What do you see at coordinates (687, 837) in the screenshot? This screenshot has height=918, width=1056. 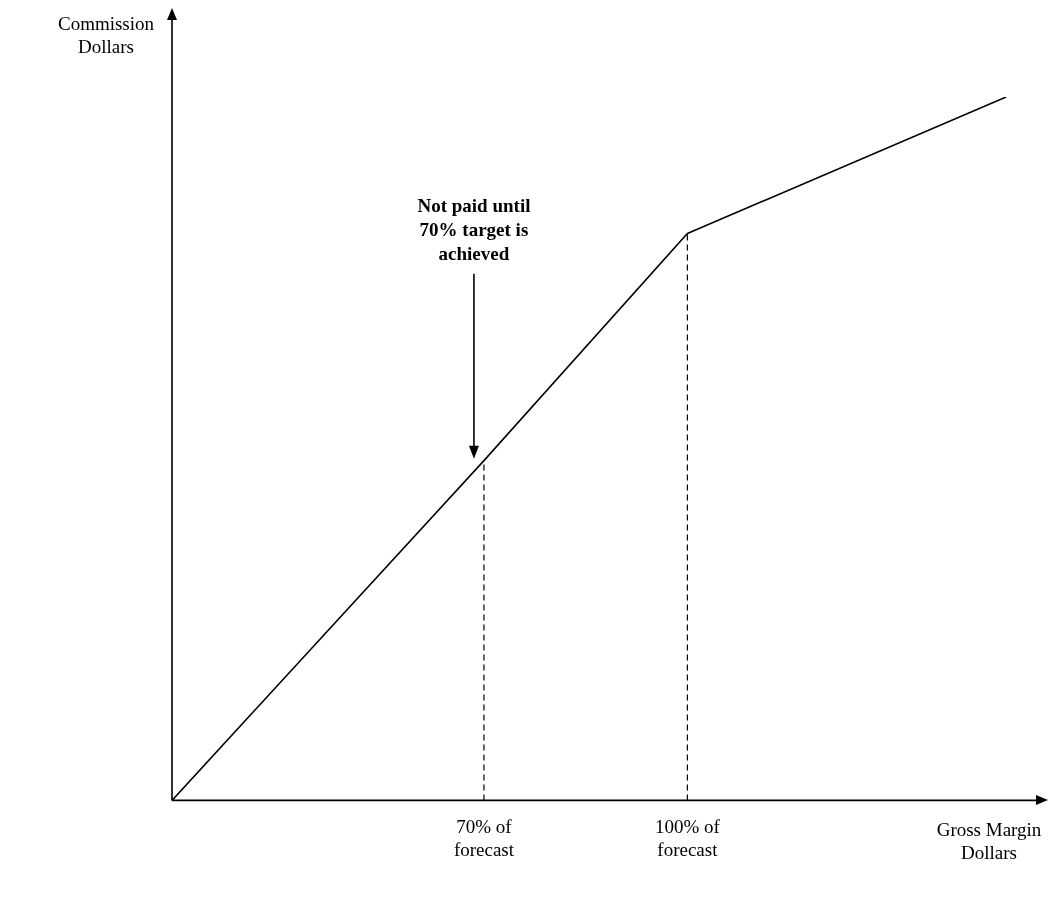 I see `x-tick-label: 100% of forecast` at bounding box center [687, 837].